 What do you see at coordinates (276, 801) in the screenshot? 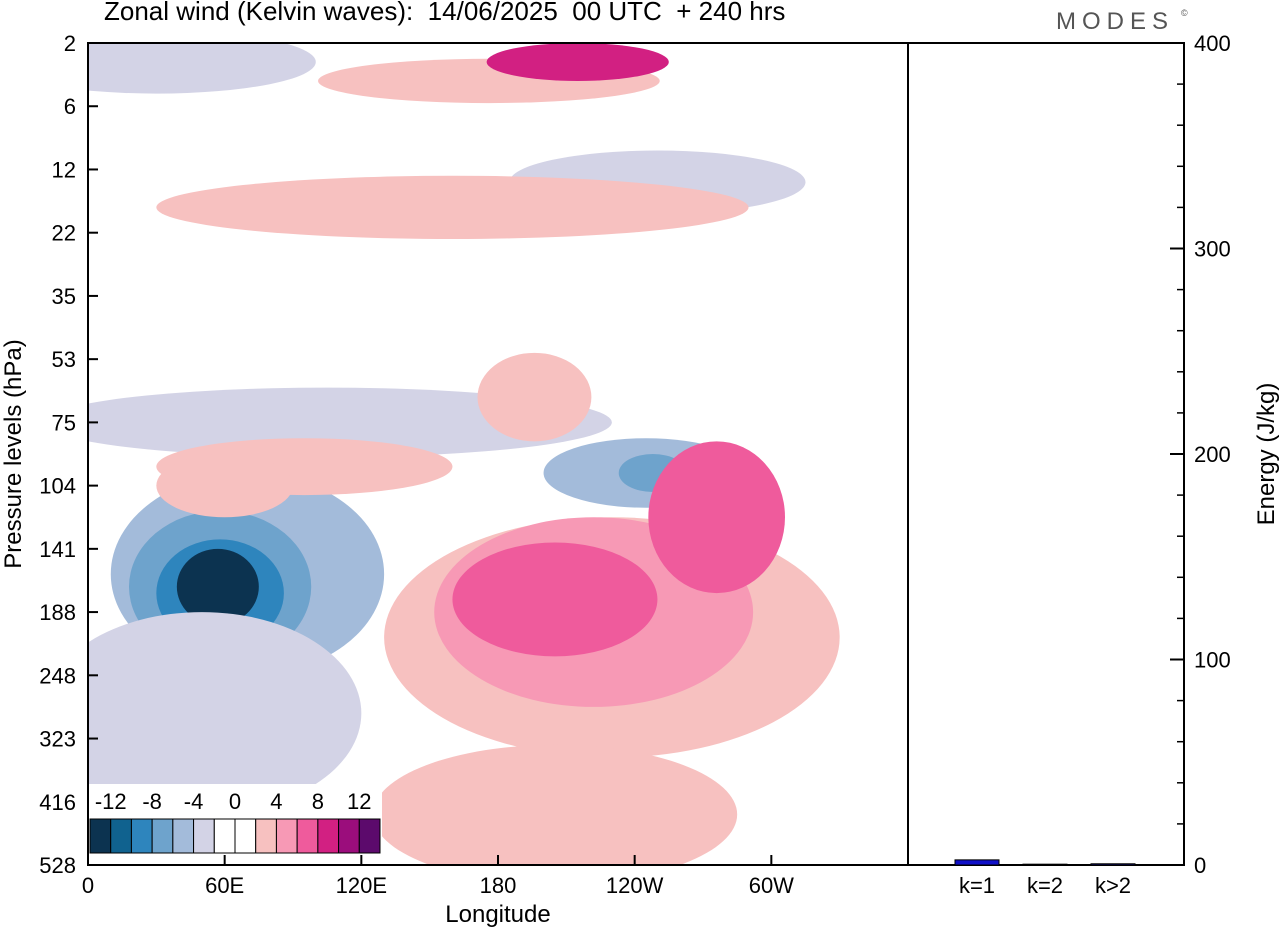
I see `colorbar-level-label: 4` at bounding box center [276, 801].